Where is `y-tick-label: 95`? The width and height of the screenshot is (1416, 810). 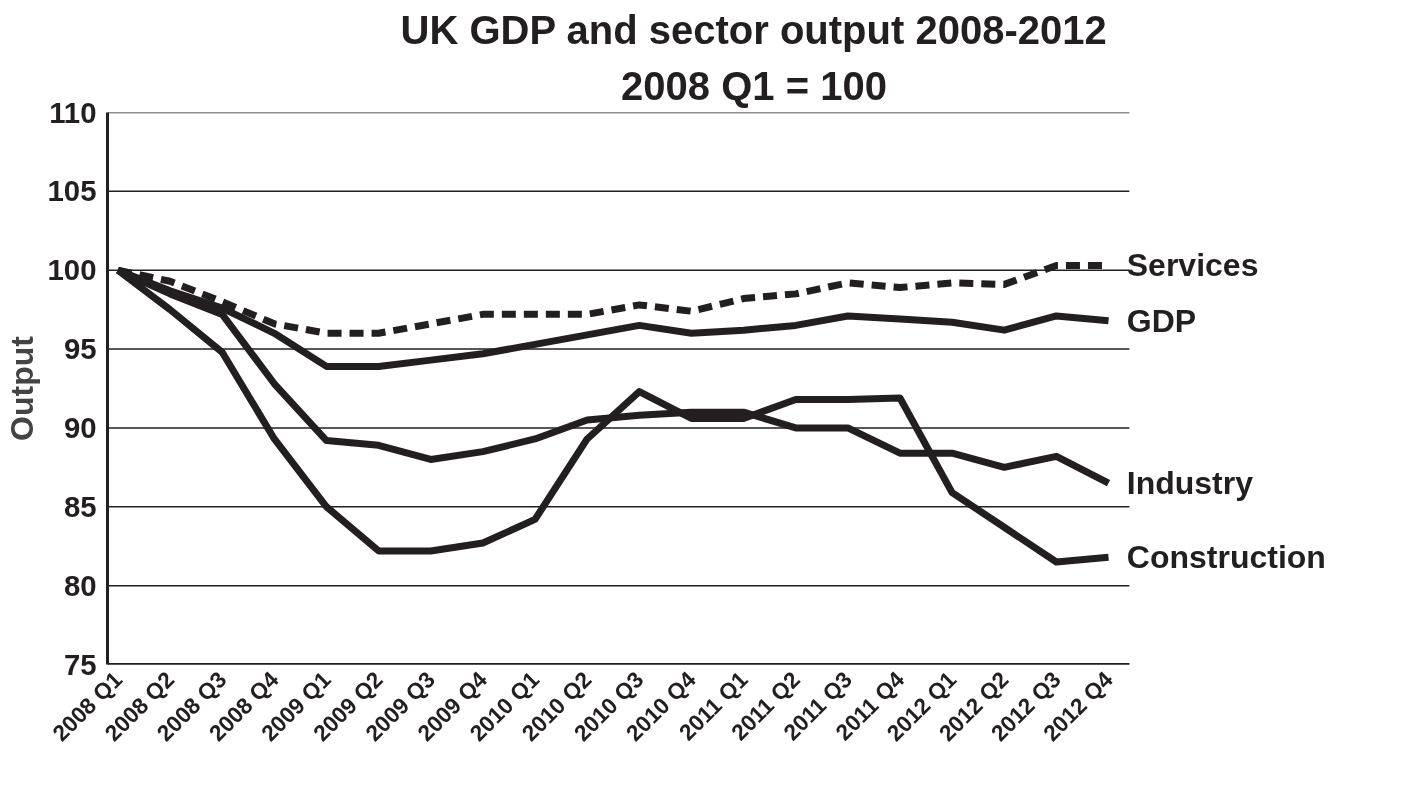
y-tick-label: 95 is located at coordinates (80, 349).